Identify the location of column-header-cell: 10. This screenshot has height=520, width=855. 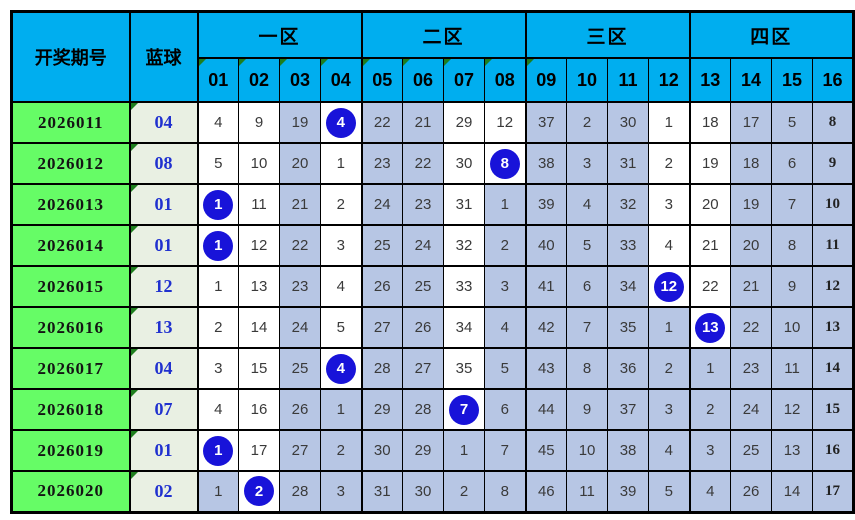
(587, 80).